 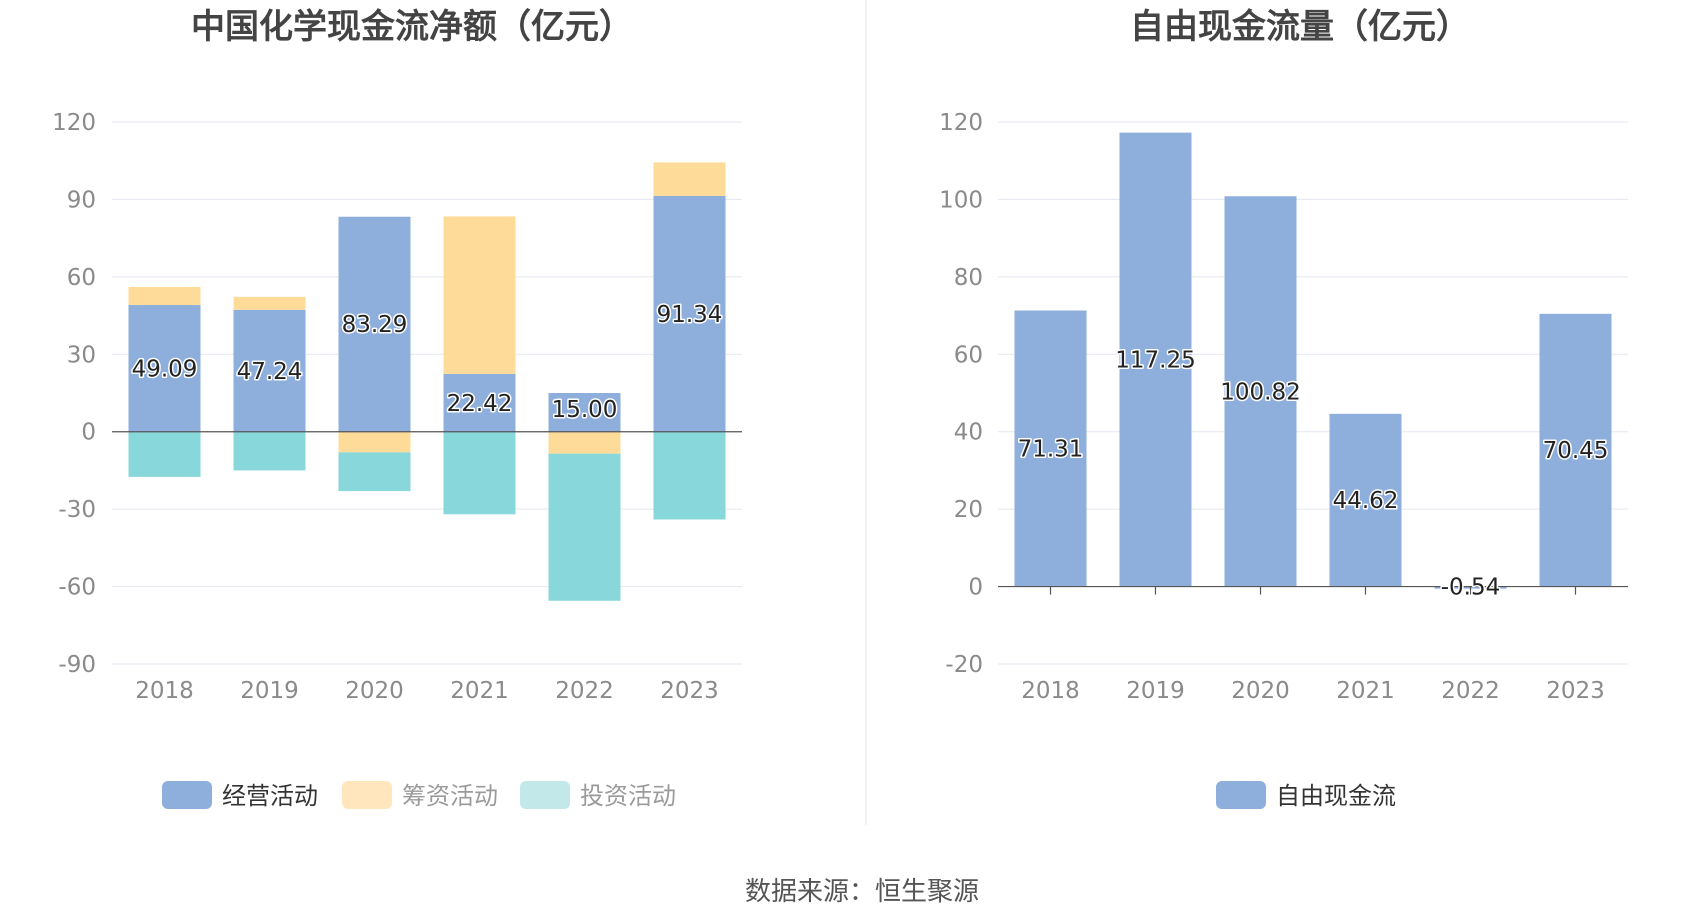 I want to click on y-tick-label: -30, so click(x=77, y=510).